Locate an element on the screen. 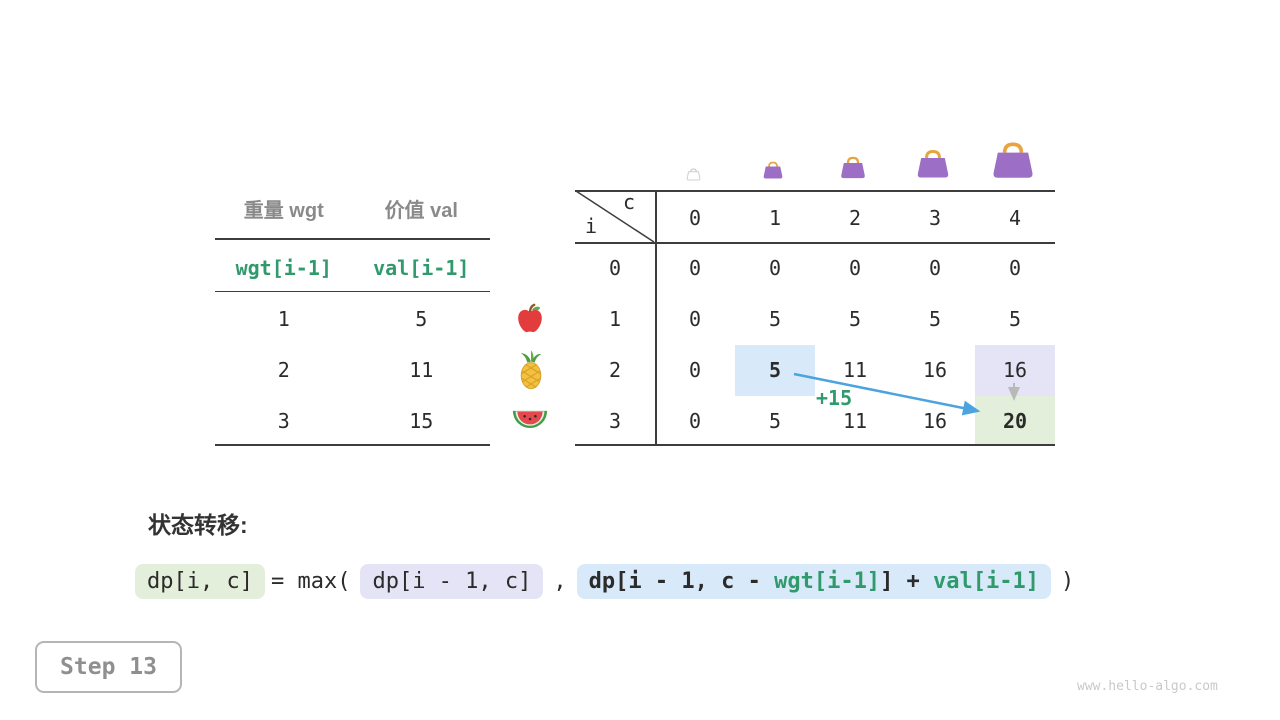 The width and height of the screenshot is (1280, 720). formula-keep-term: dp[i - 1, c] is located at coordinates (452, 581).